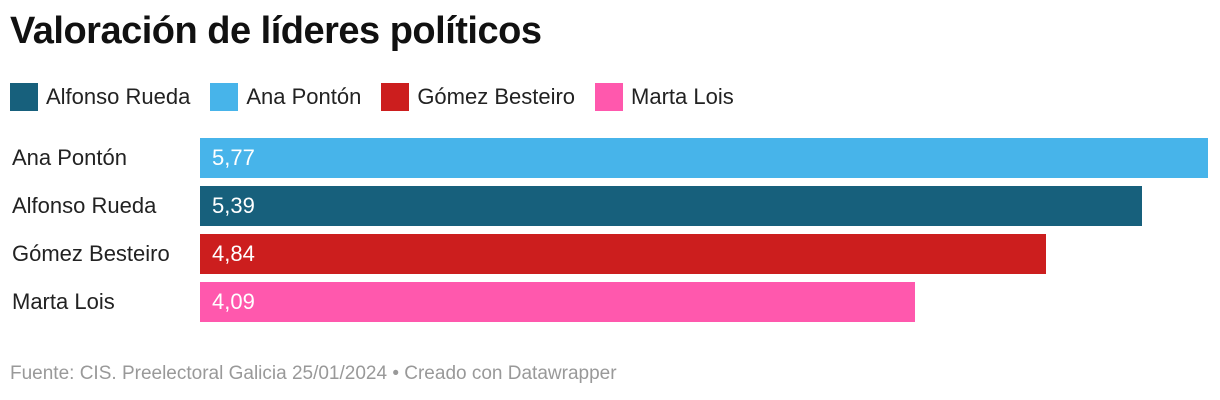  I want to click on legend-item: Marta Lois, so click(664, 97).